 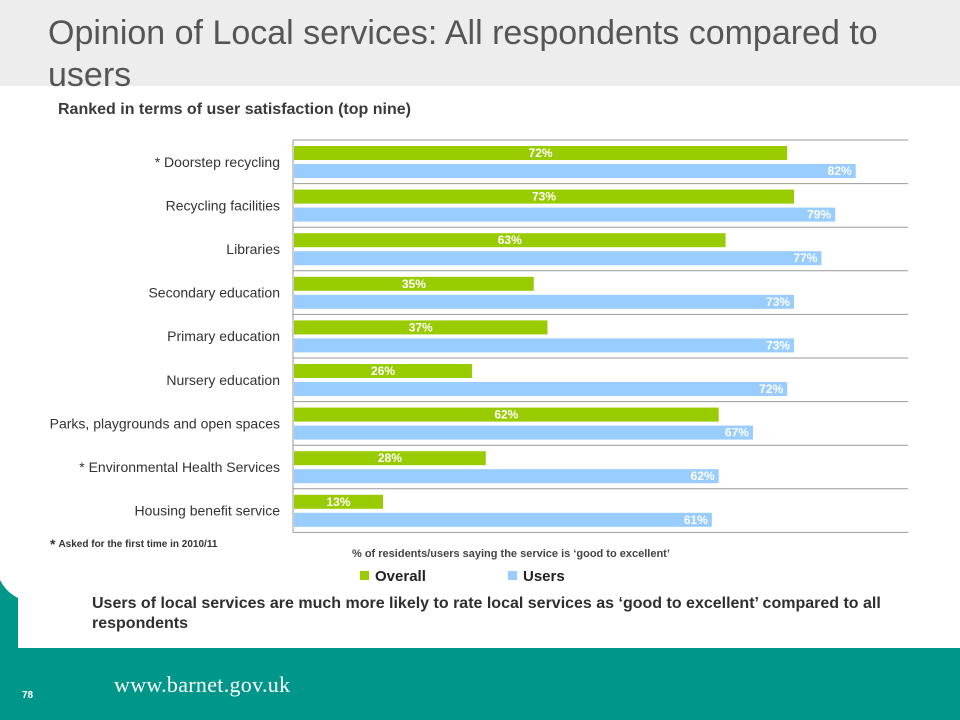 I want to click on data-label-users: 77%, so click(x=805, y=258).